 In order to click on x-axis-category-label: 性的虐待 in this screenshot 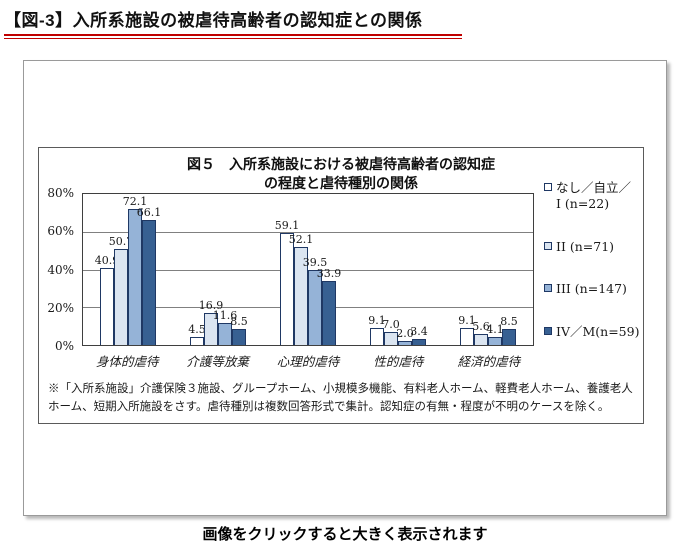, I will do `click(398, 361)`.